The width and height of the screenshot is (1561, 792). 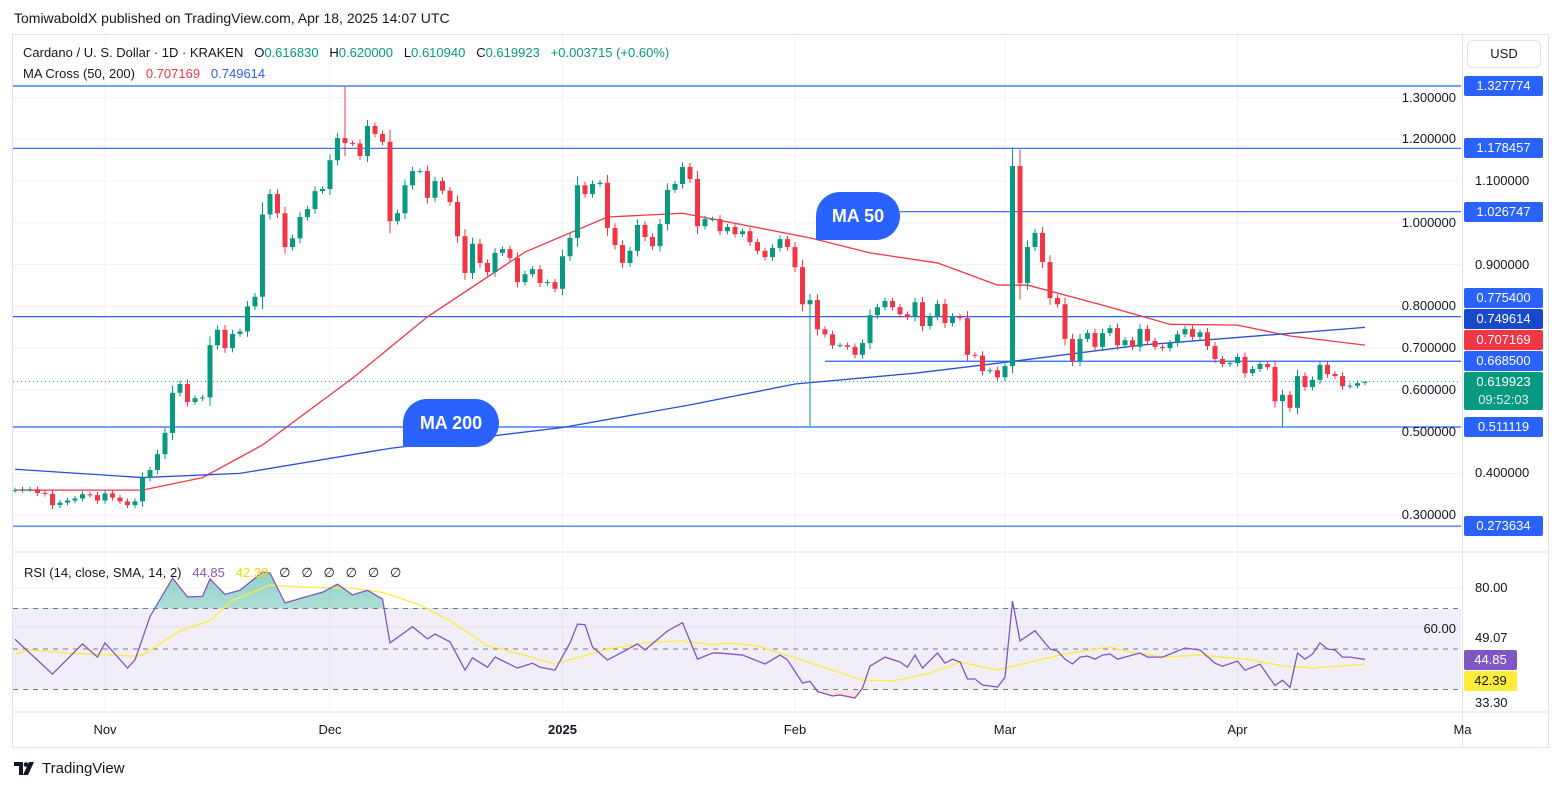 What do you see at coordinates (1503, 148) in the screenshot?
I see `price-badge-level: 1.178457` at bounding box center [1503, 148].